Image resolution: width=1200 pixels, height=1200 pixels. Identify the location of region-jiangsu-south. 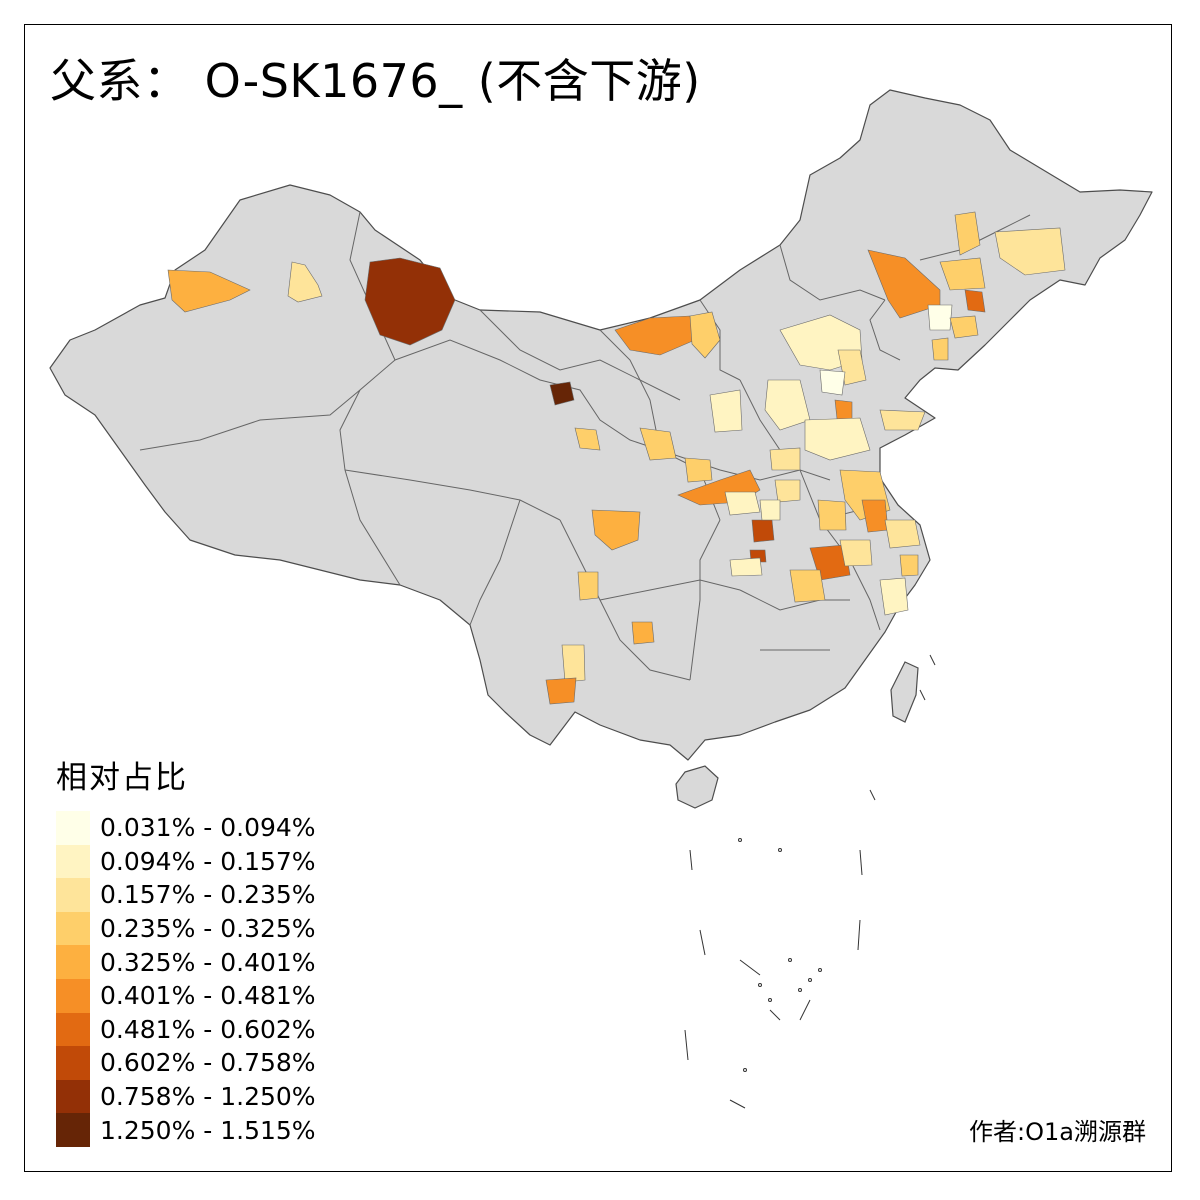
(902, 534).